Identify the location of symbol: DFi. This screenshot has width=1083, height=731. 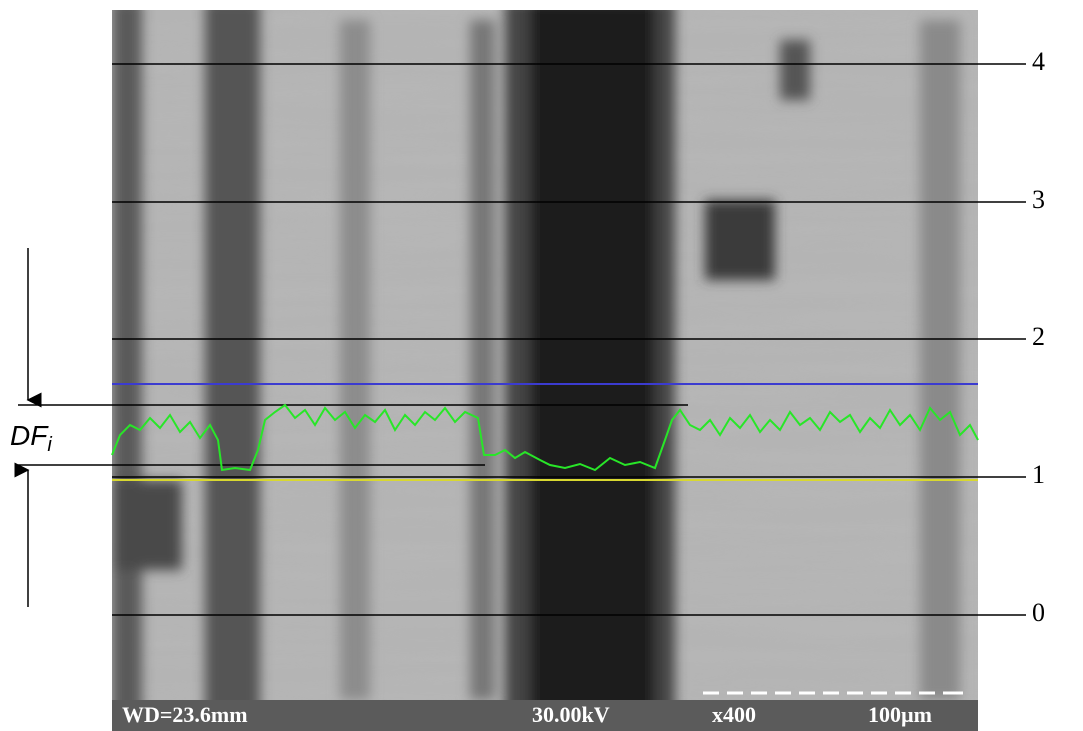
(31, 438).